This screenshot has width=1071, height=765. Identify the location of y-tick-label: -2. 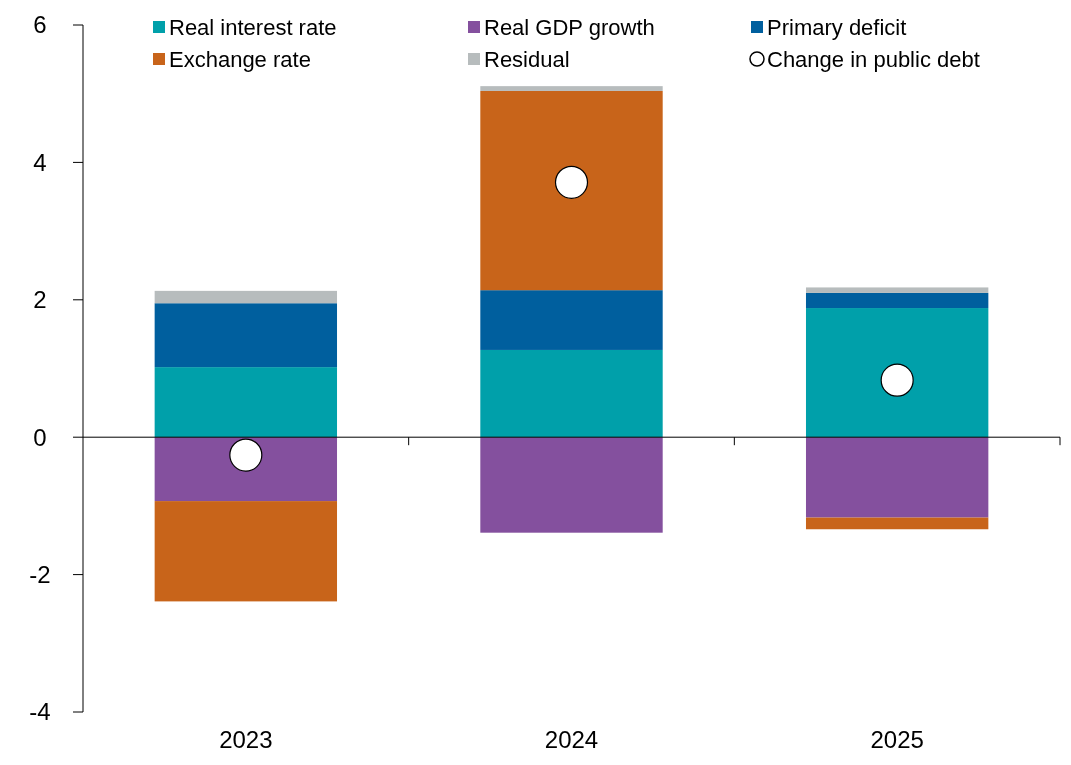
(40, 574).